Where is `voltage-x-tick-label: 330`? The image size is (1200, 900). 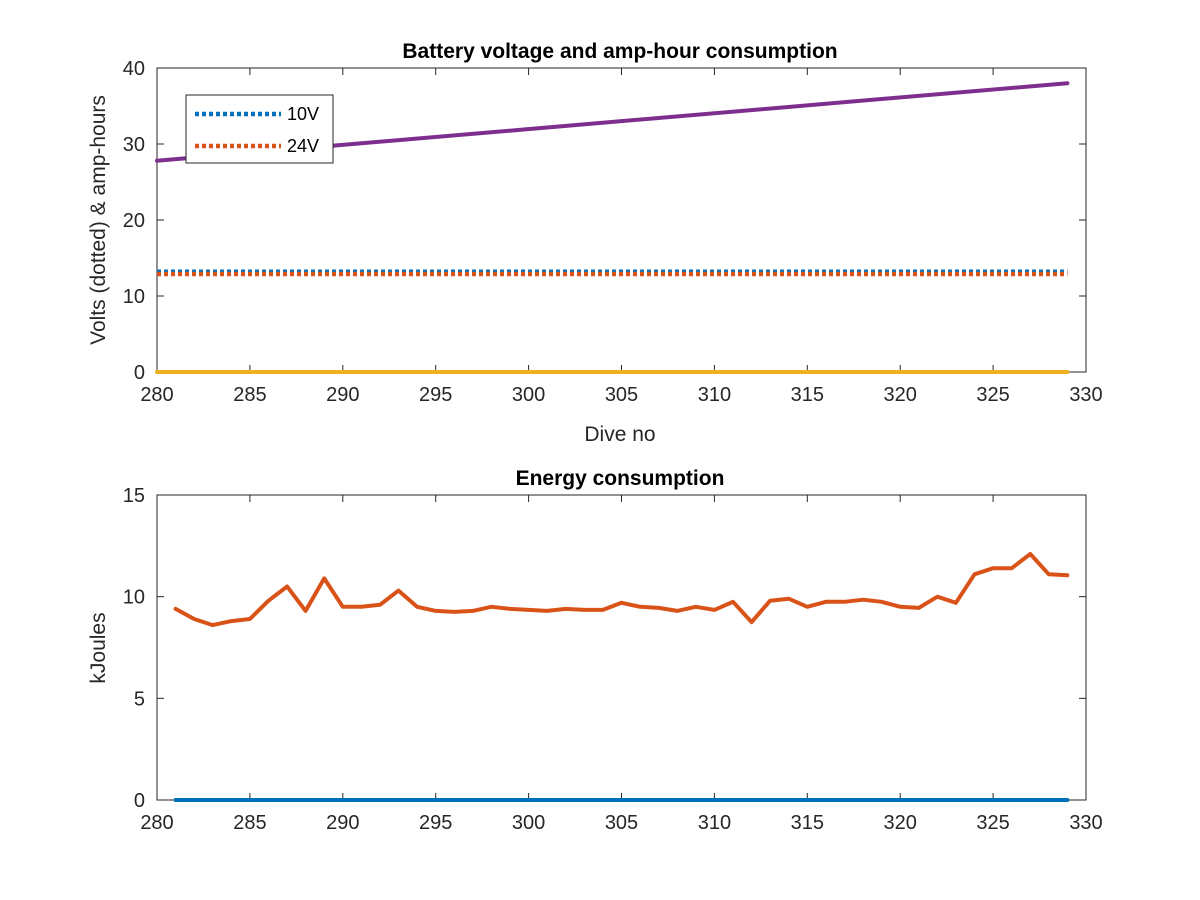 voltage-x-tick-label: 330 is located at coordinates (1085, 395).